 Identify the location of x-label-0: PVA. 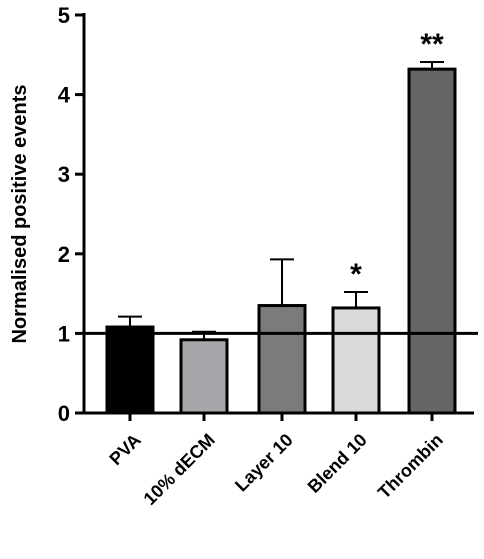
(124, 449).